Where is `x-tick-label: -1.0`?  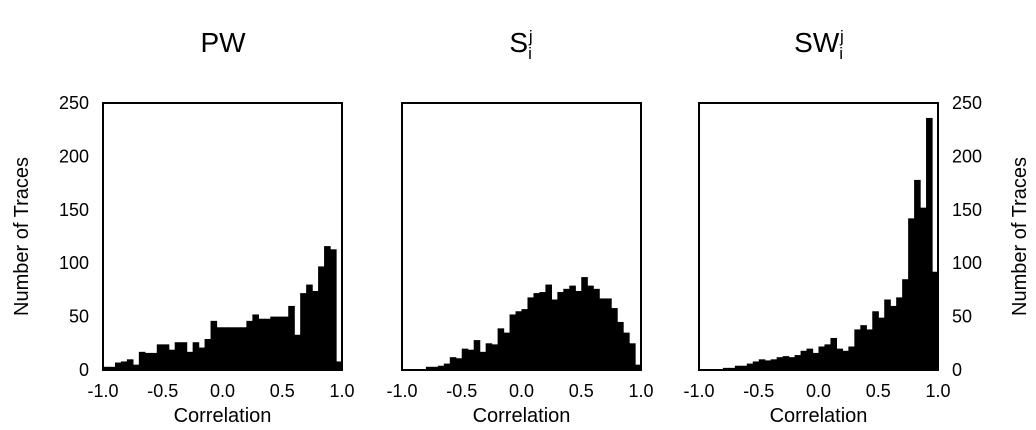
x-tick-label: -1.0 is located at coordinates (102, 391).